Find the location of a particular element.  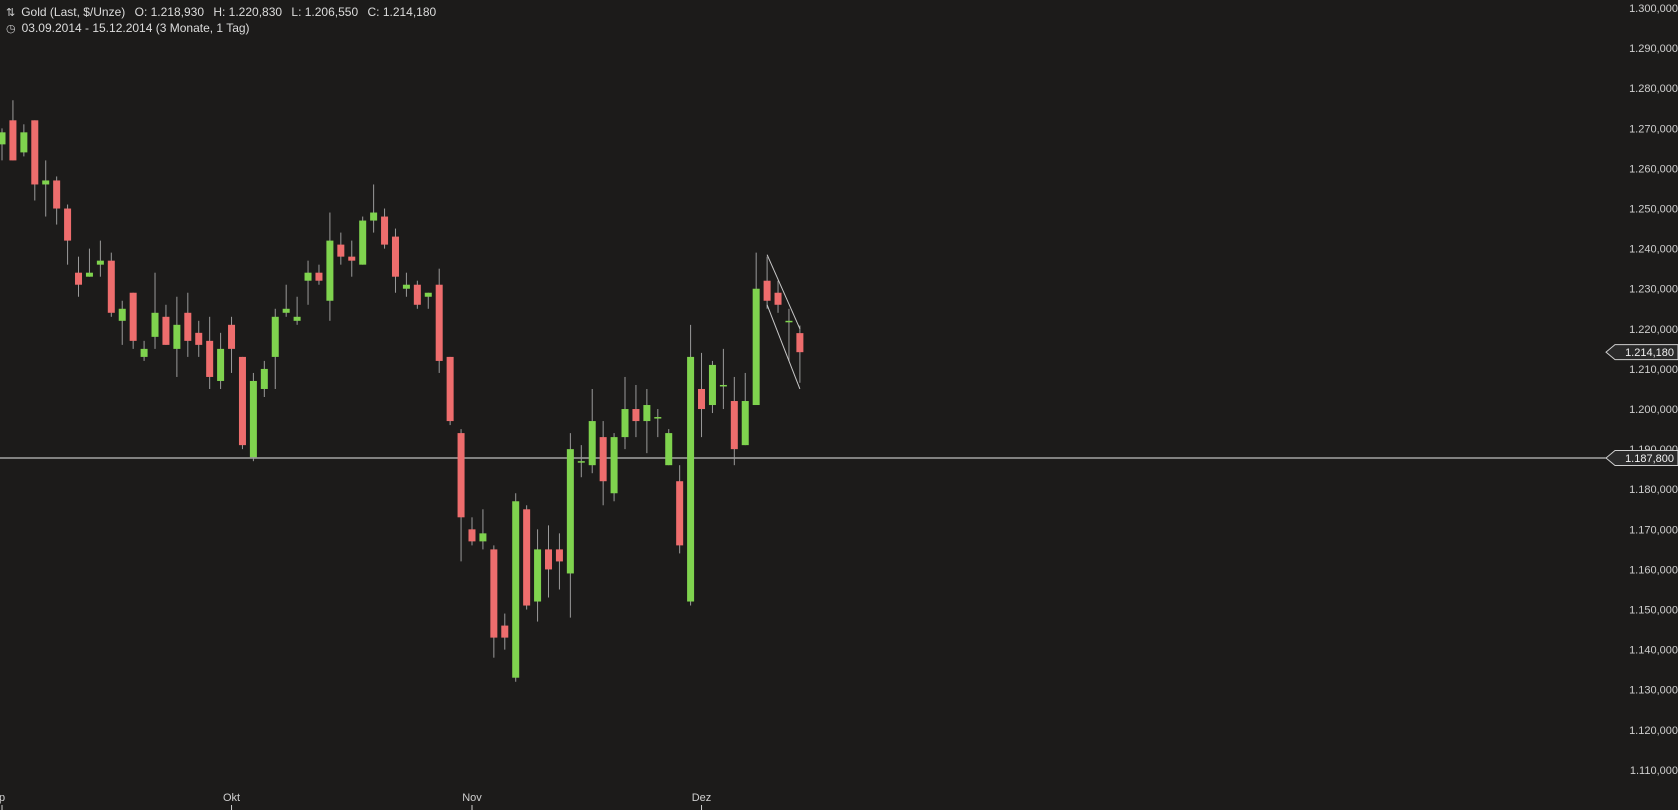

y-tick-label: 1.300,000 is located at coordinates (1653, 9).